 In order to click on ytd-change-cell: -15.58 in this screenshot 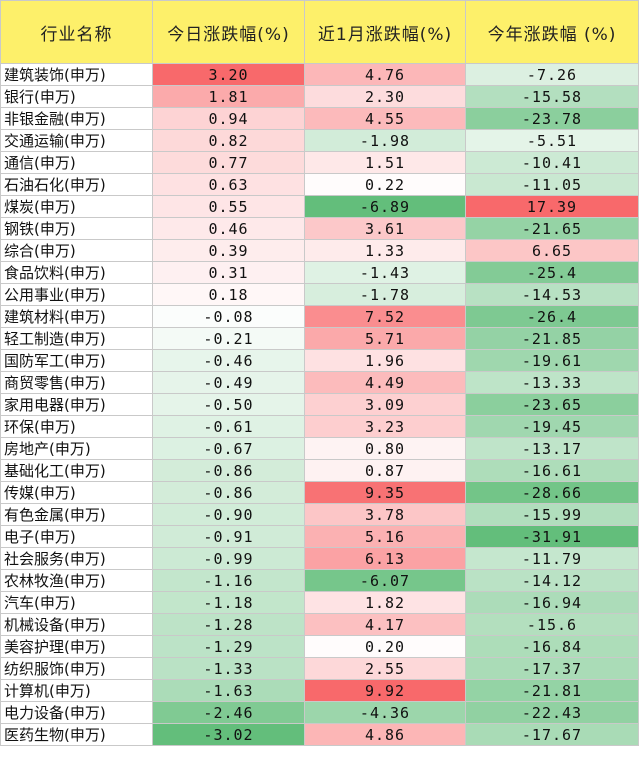, I will do `click(552, 96)`.